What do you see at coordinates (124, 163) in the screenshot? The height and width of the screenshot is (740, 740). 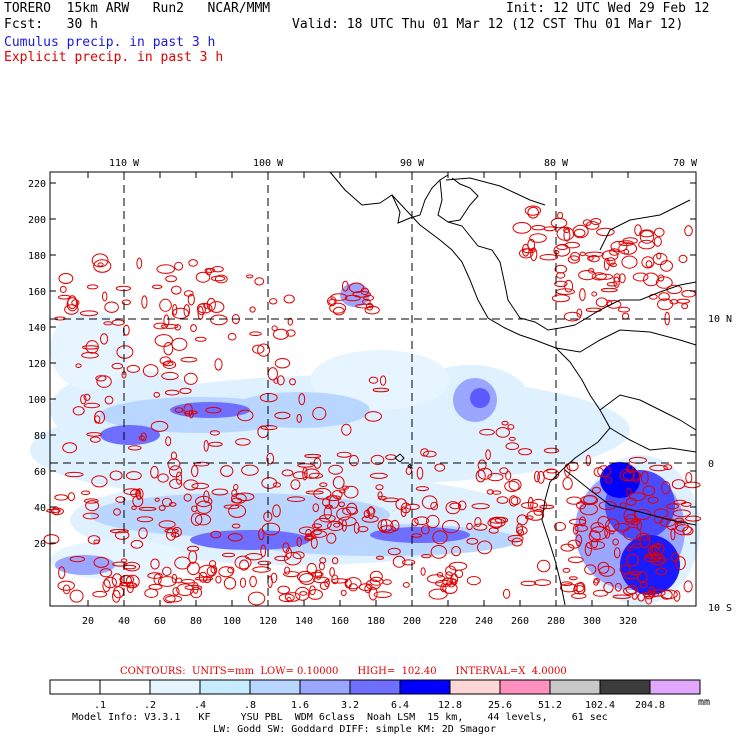 I see `lon-label: 110 W` at bounding box center [124, 163].